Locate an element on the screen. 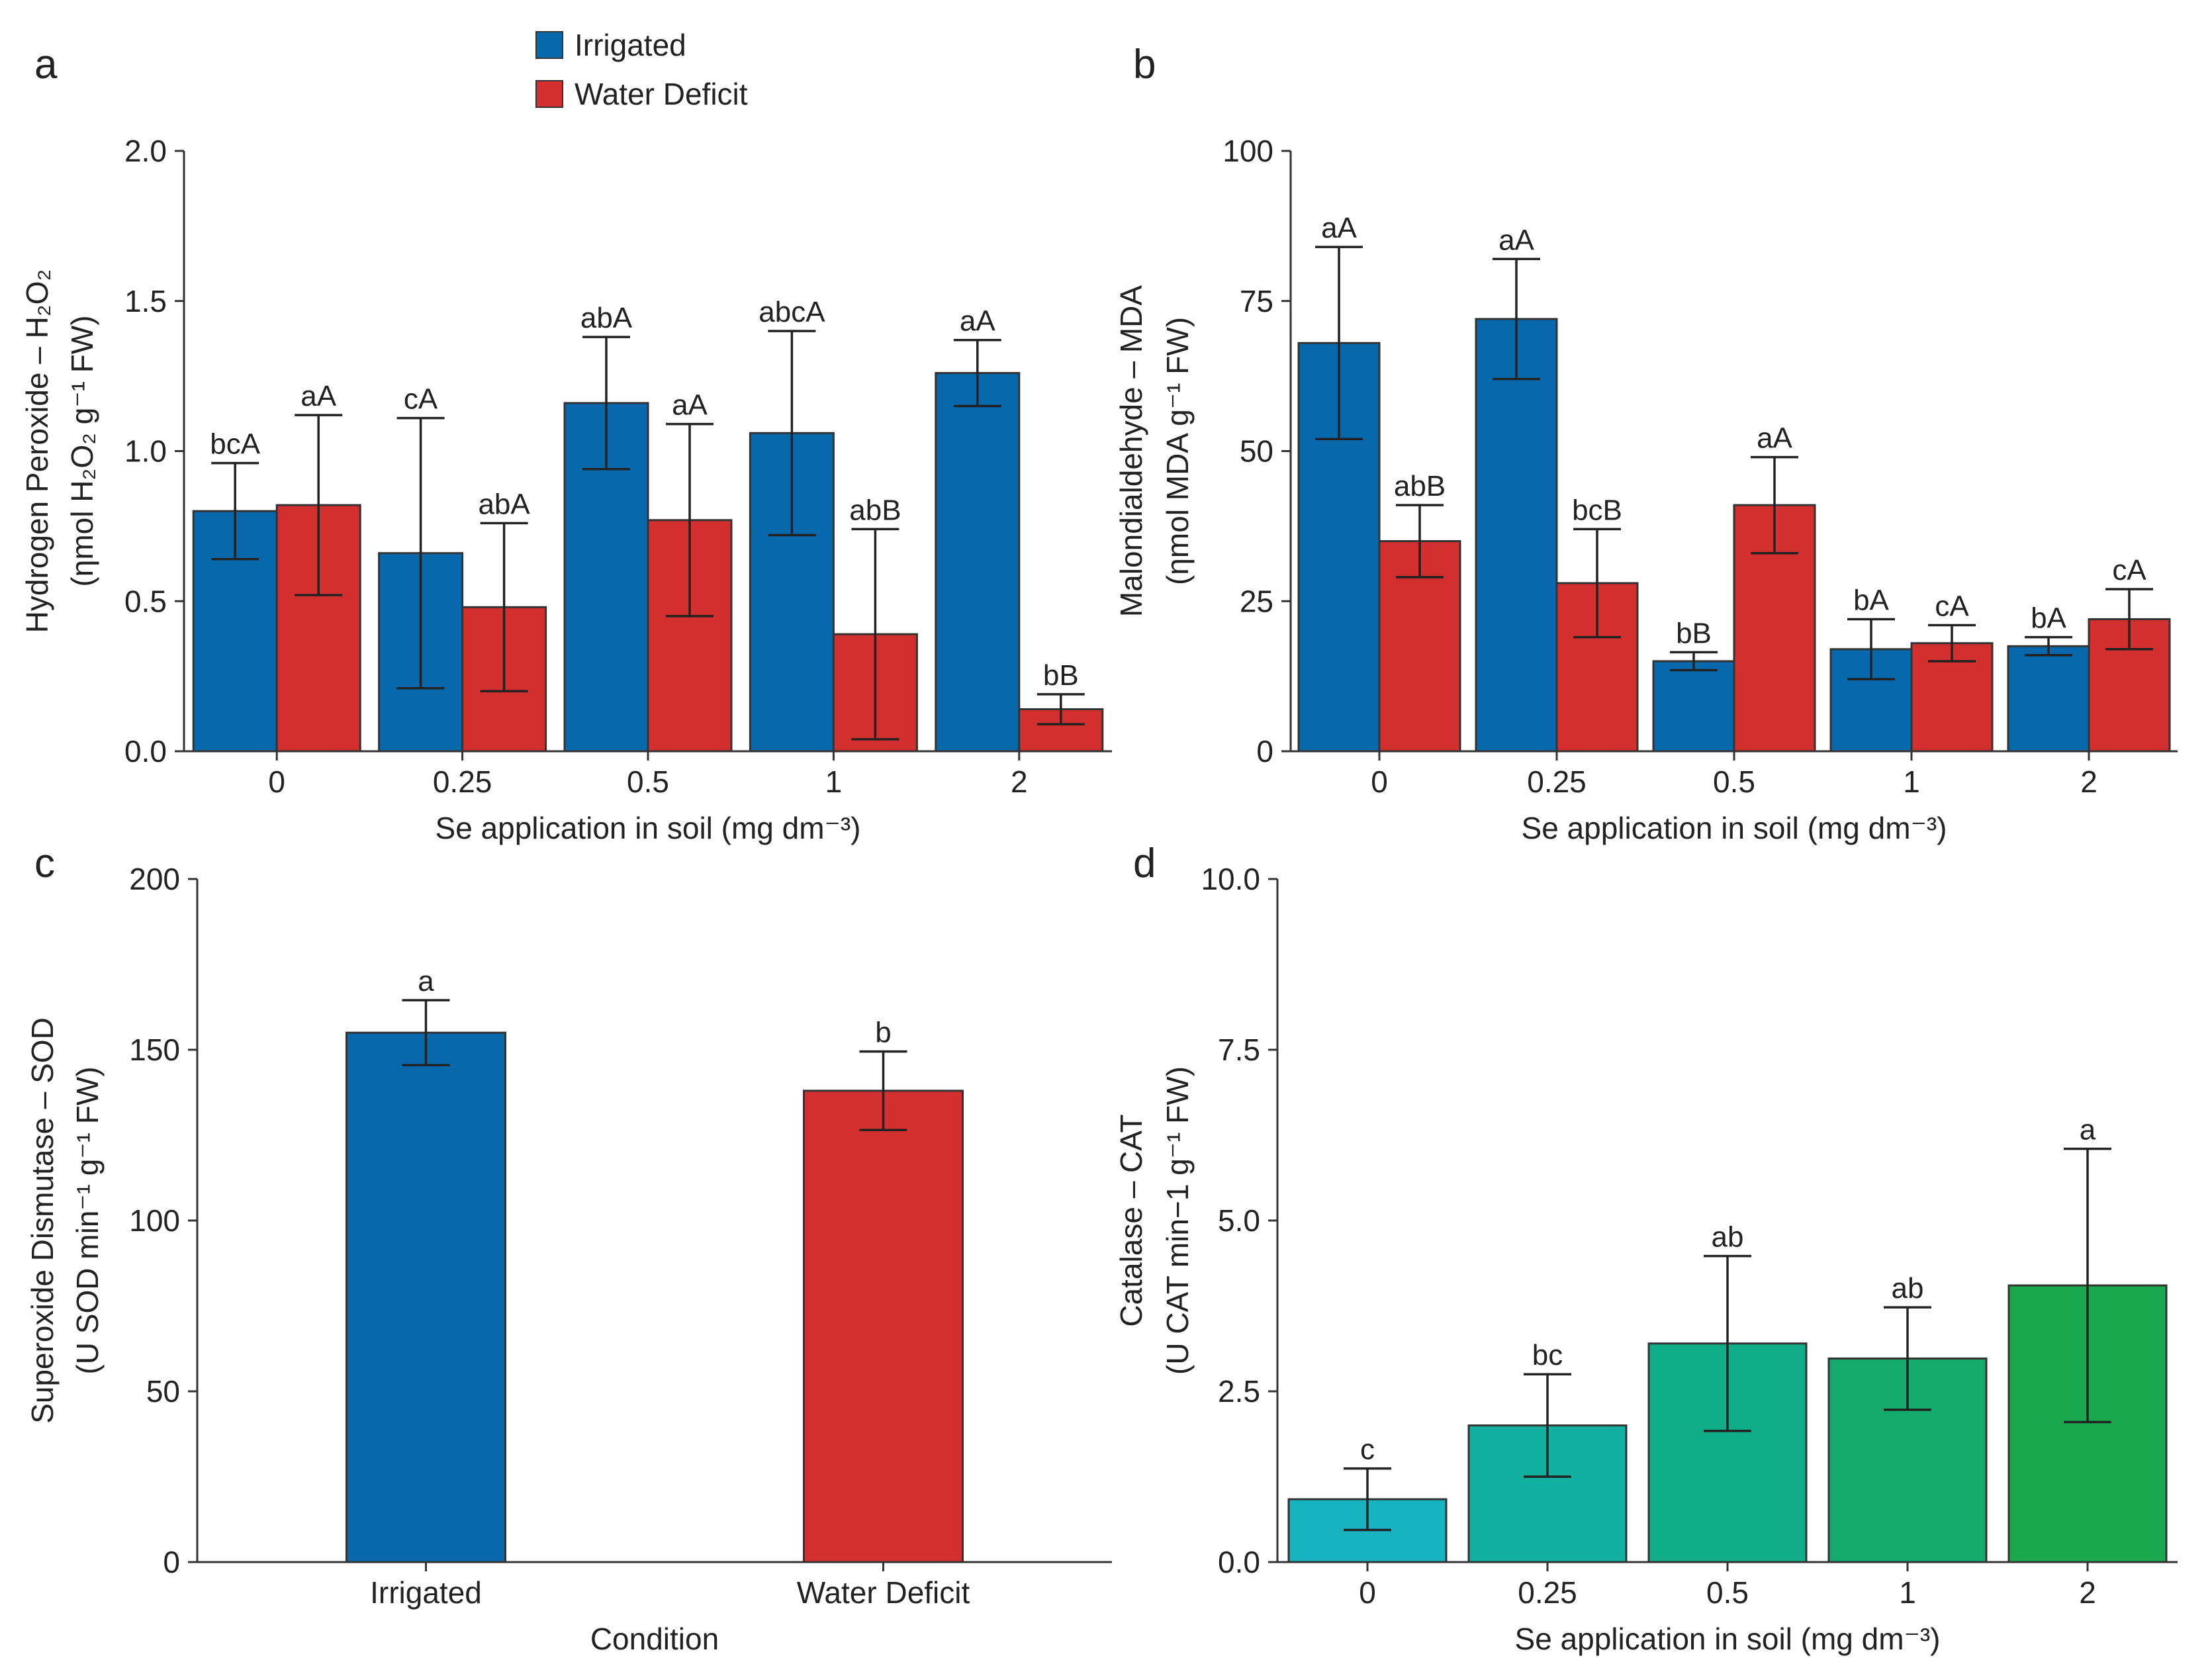 The height and width of the screenshot is (1664, 2212). panel-a-irrigated-significance-label: cA is located at coordinates (421, 399).